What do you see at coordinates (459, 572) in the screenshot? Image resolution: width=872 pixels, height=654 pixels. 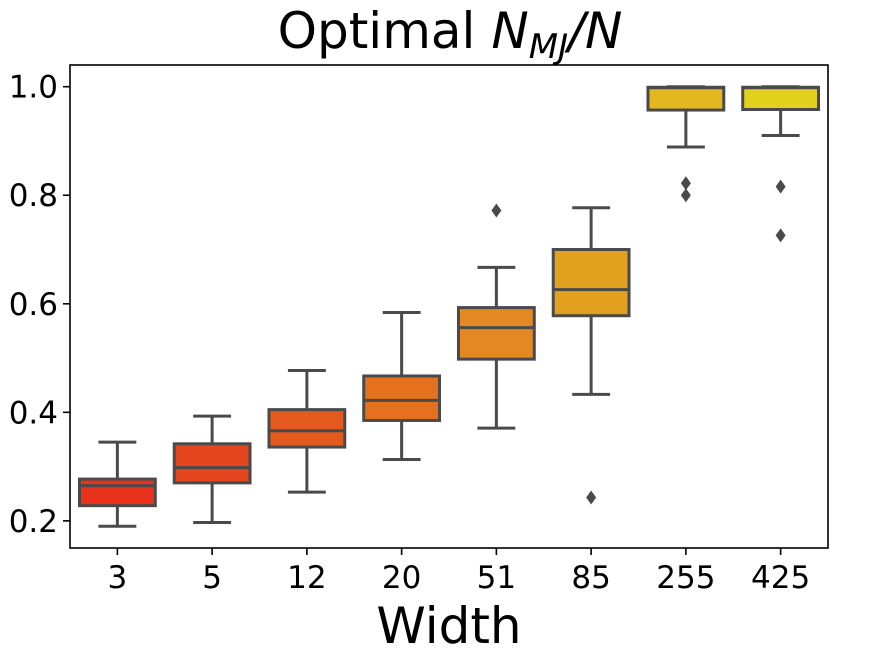 I see `x-axis: 3 5 12 20 51 85 255 425` at bounding box center [459, 572].